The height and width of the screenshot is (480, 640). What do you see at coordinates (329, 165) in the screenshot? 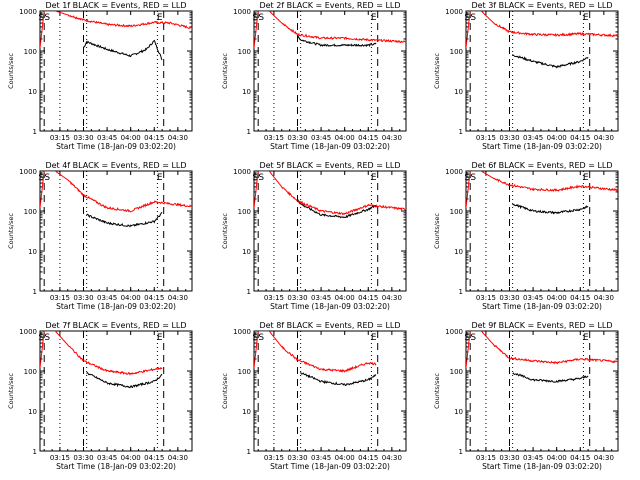
I see `panel-title: Det 5f BLACK = Events, RED = LLD` at bounding box center [329, 165].